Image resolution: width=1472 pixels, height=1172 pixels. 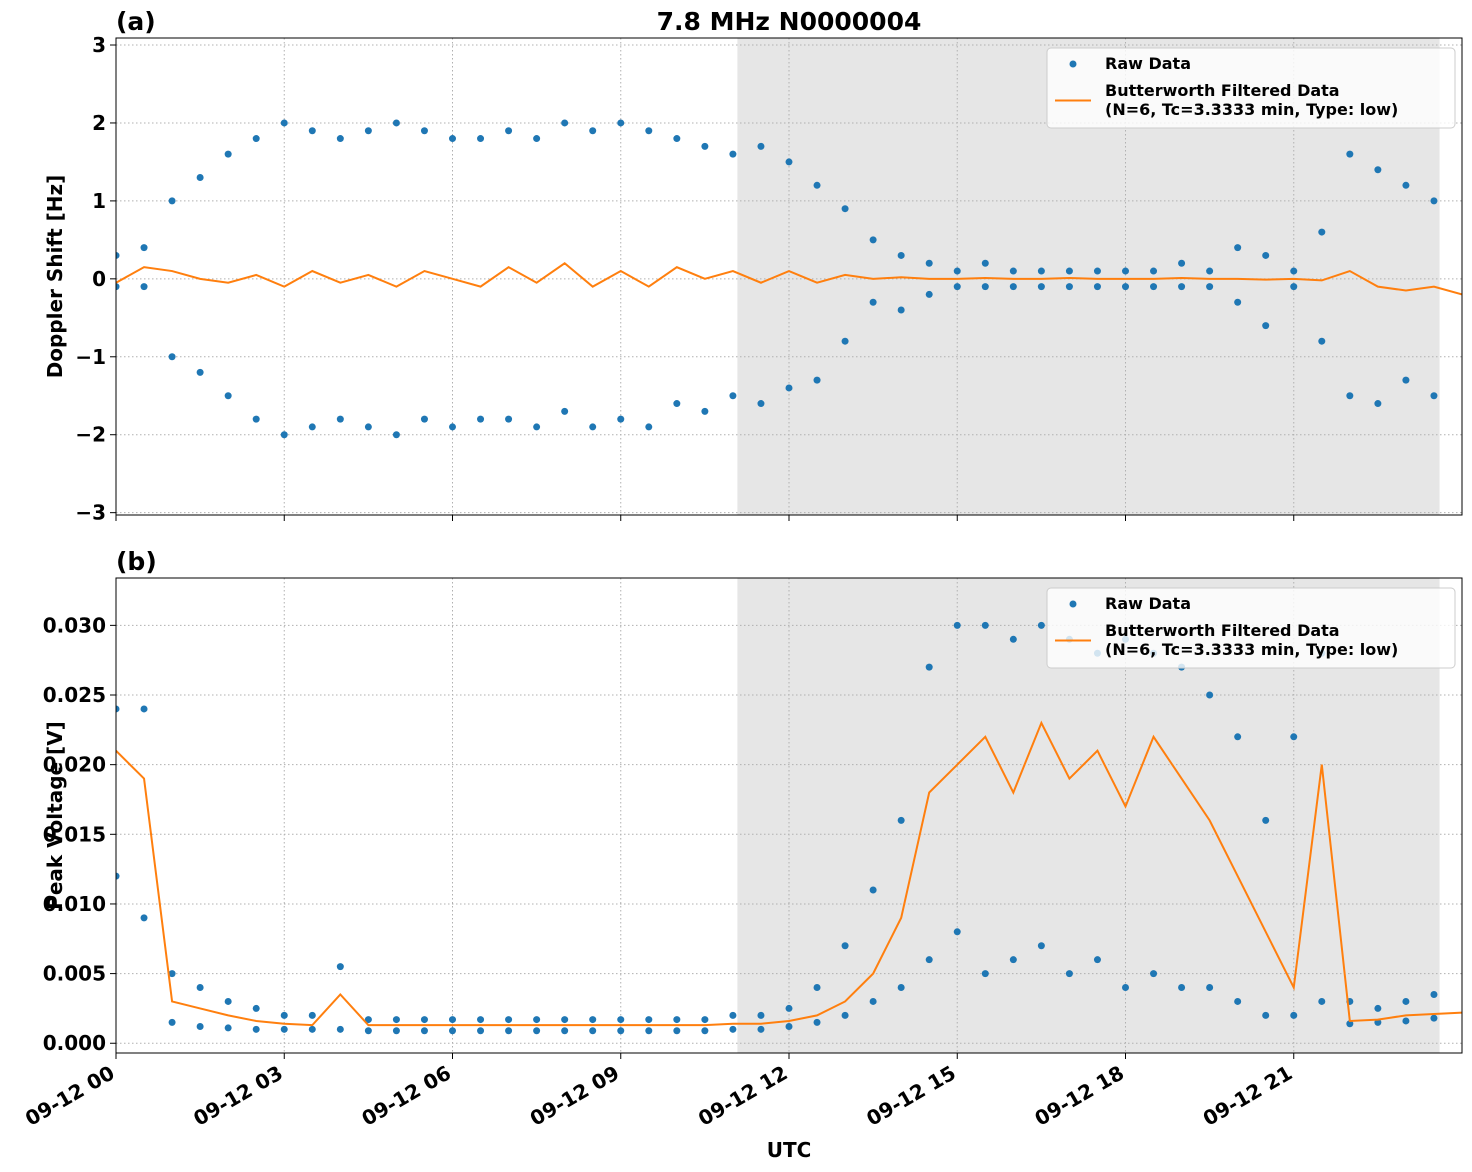 I want to click on y-tick-label: 3, so click(x=99, y=45).